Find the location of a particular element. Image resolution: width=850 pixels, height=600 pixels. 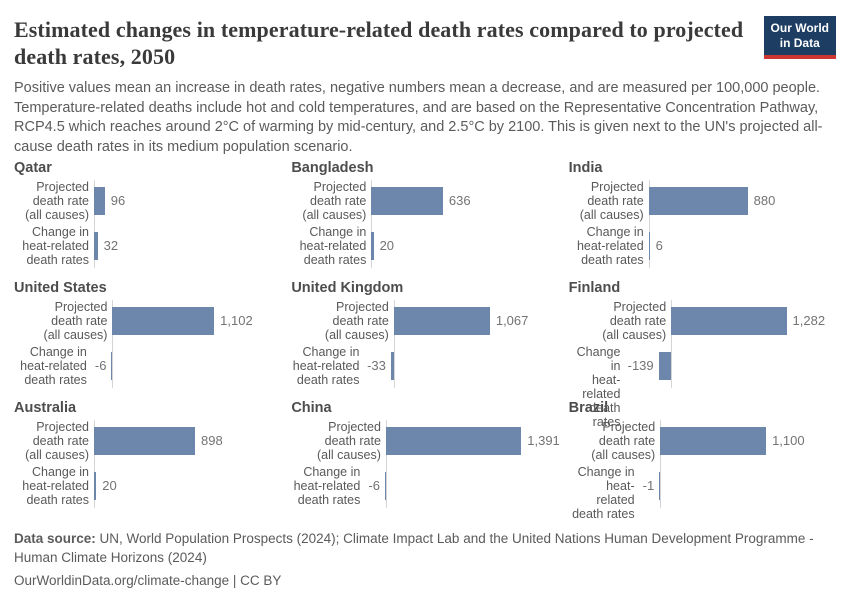

value-label-projected: 880 is located at coordinates (764, 201).